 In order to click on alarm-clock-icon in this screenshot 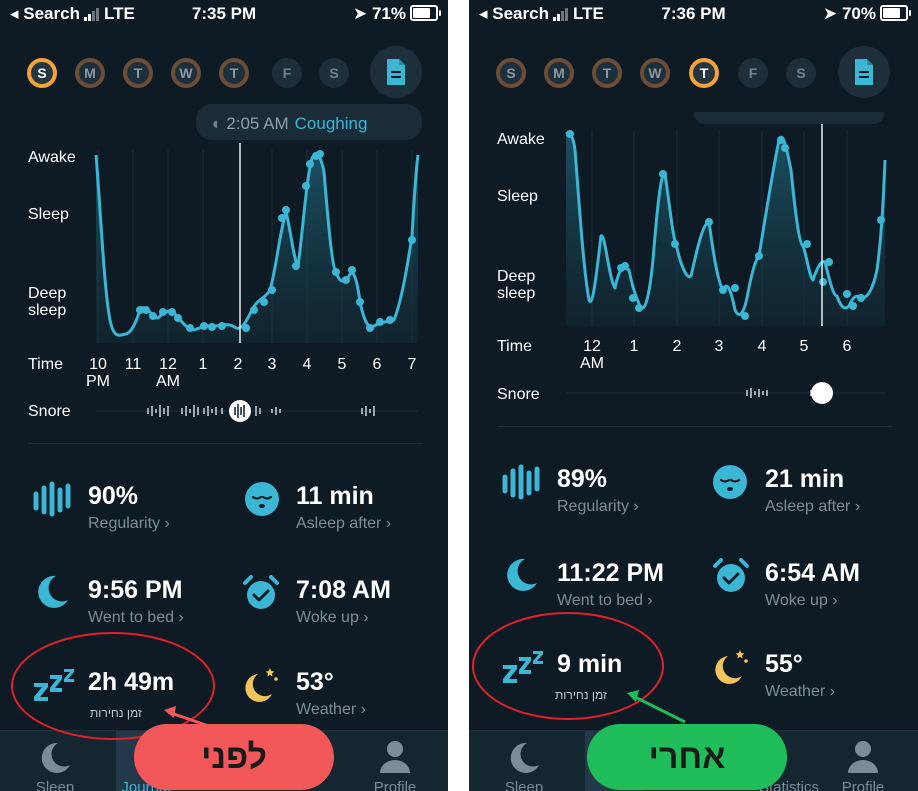, I will do `click(731, 575)`.